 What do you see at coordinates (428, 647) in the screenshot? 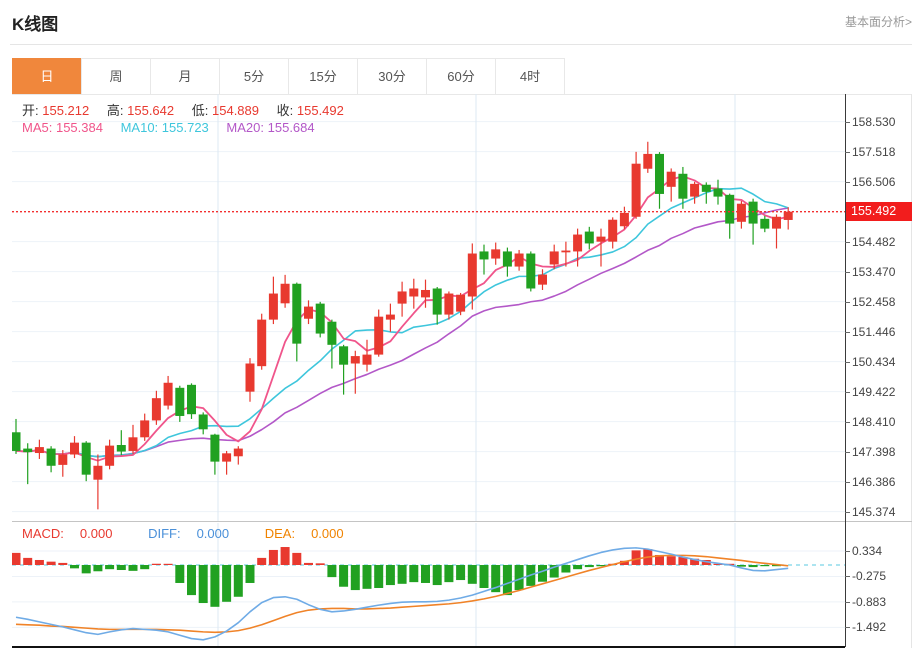
I see `chart-bottom-border` at bounding box center [428, 647].